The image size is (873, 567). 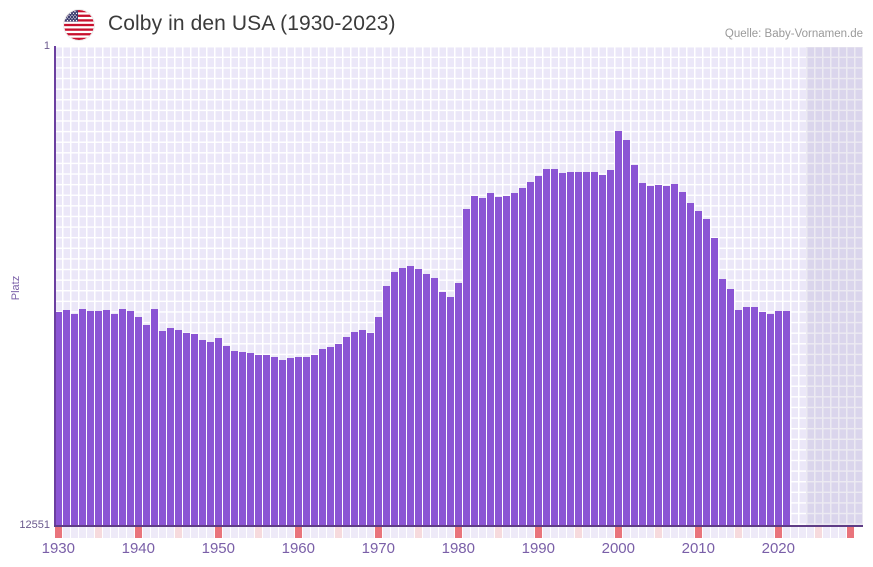 I want to click on x-tick-1955, so click(x=258, y=532).